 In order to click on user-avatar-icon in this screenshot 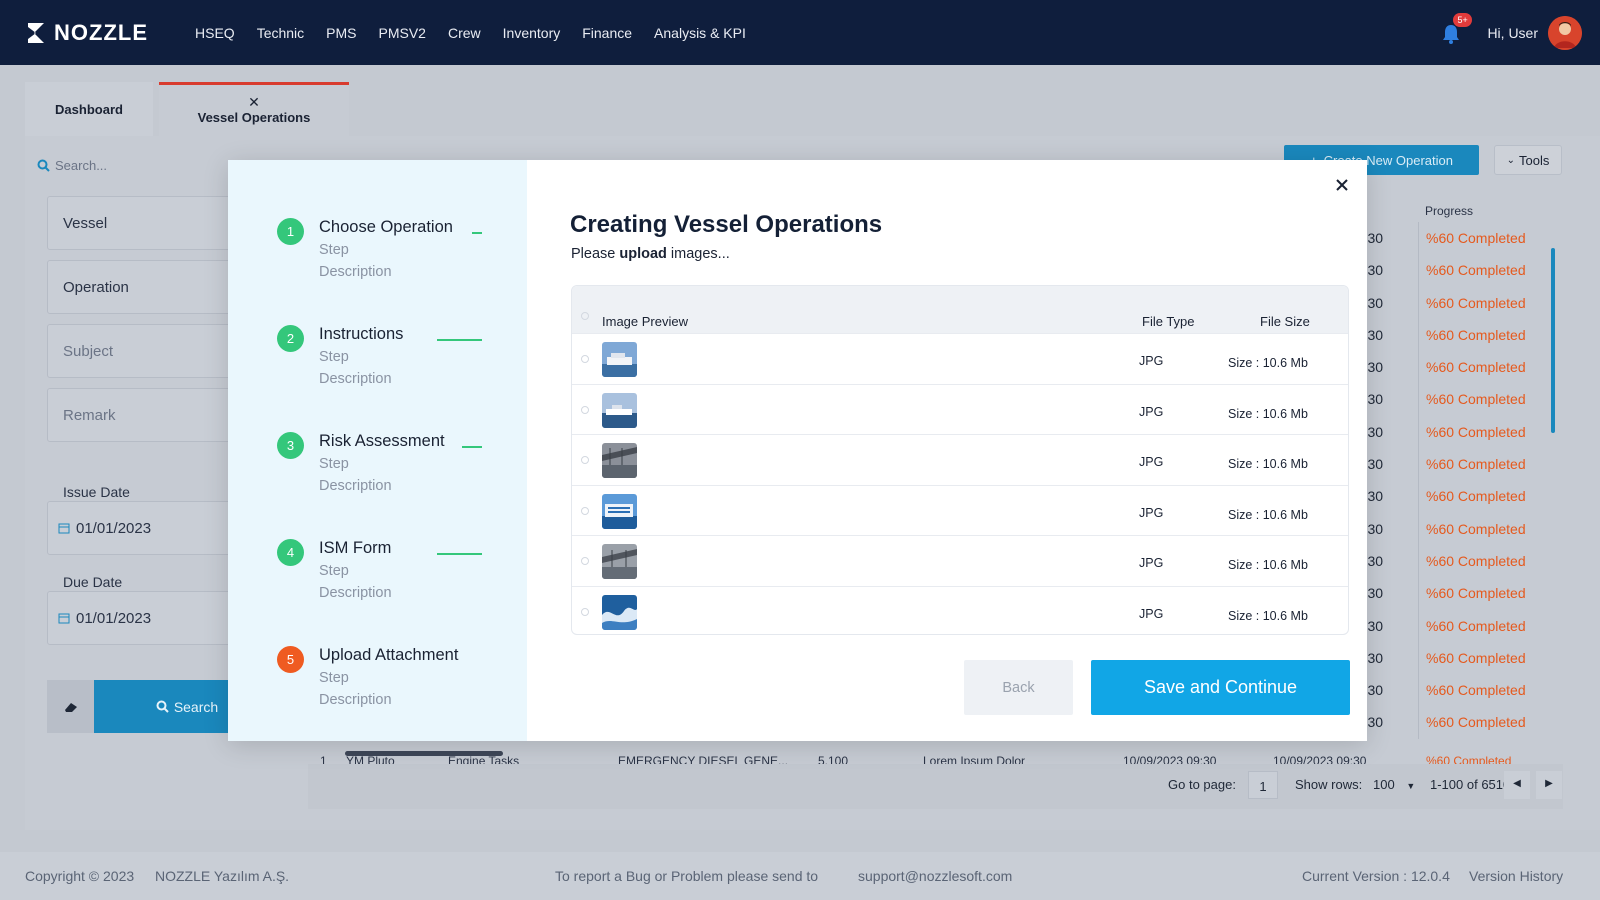, I will do `click(1565, 32)`.